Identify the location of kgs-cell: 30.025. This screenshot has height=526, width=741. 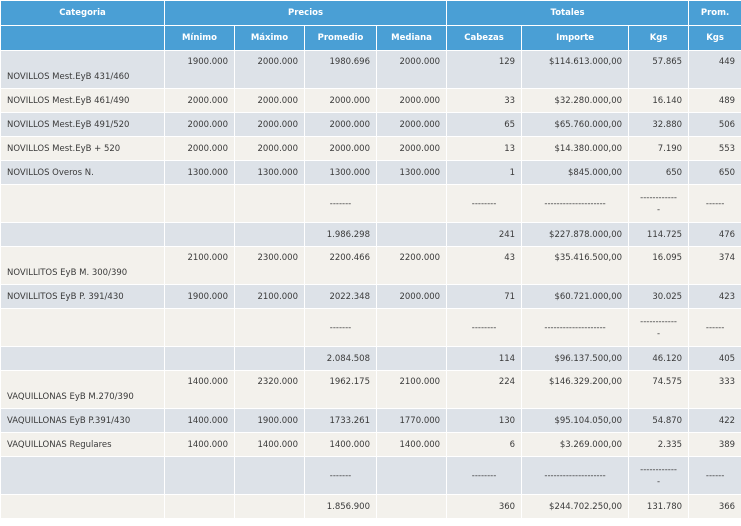
(659, 296).